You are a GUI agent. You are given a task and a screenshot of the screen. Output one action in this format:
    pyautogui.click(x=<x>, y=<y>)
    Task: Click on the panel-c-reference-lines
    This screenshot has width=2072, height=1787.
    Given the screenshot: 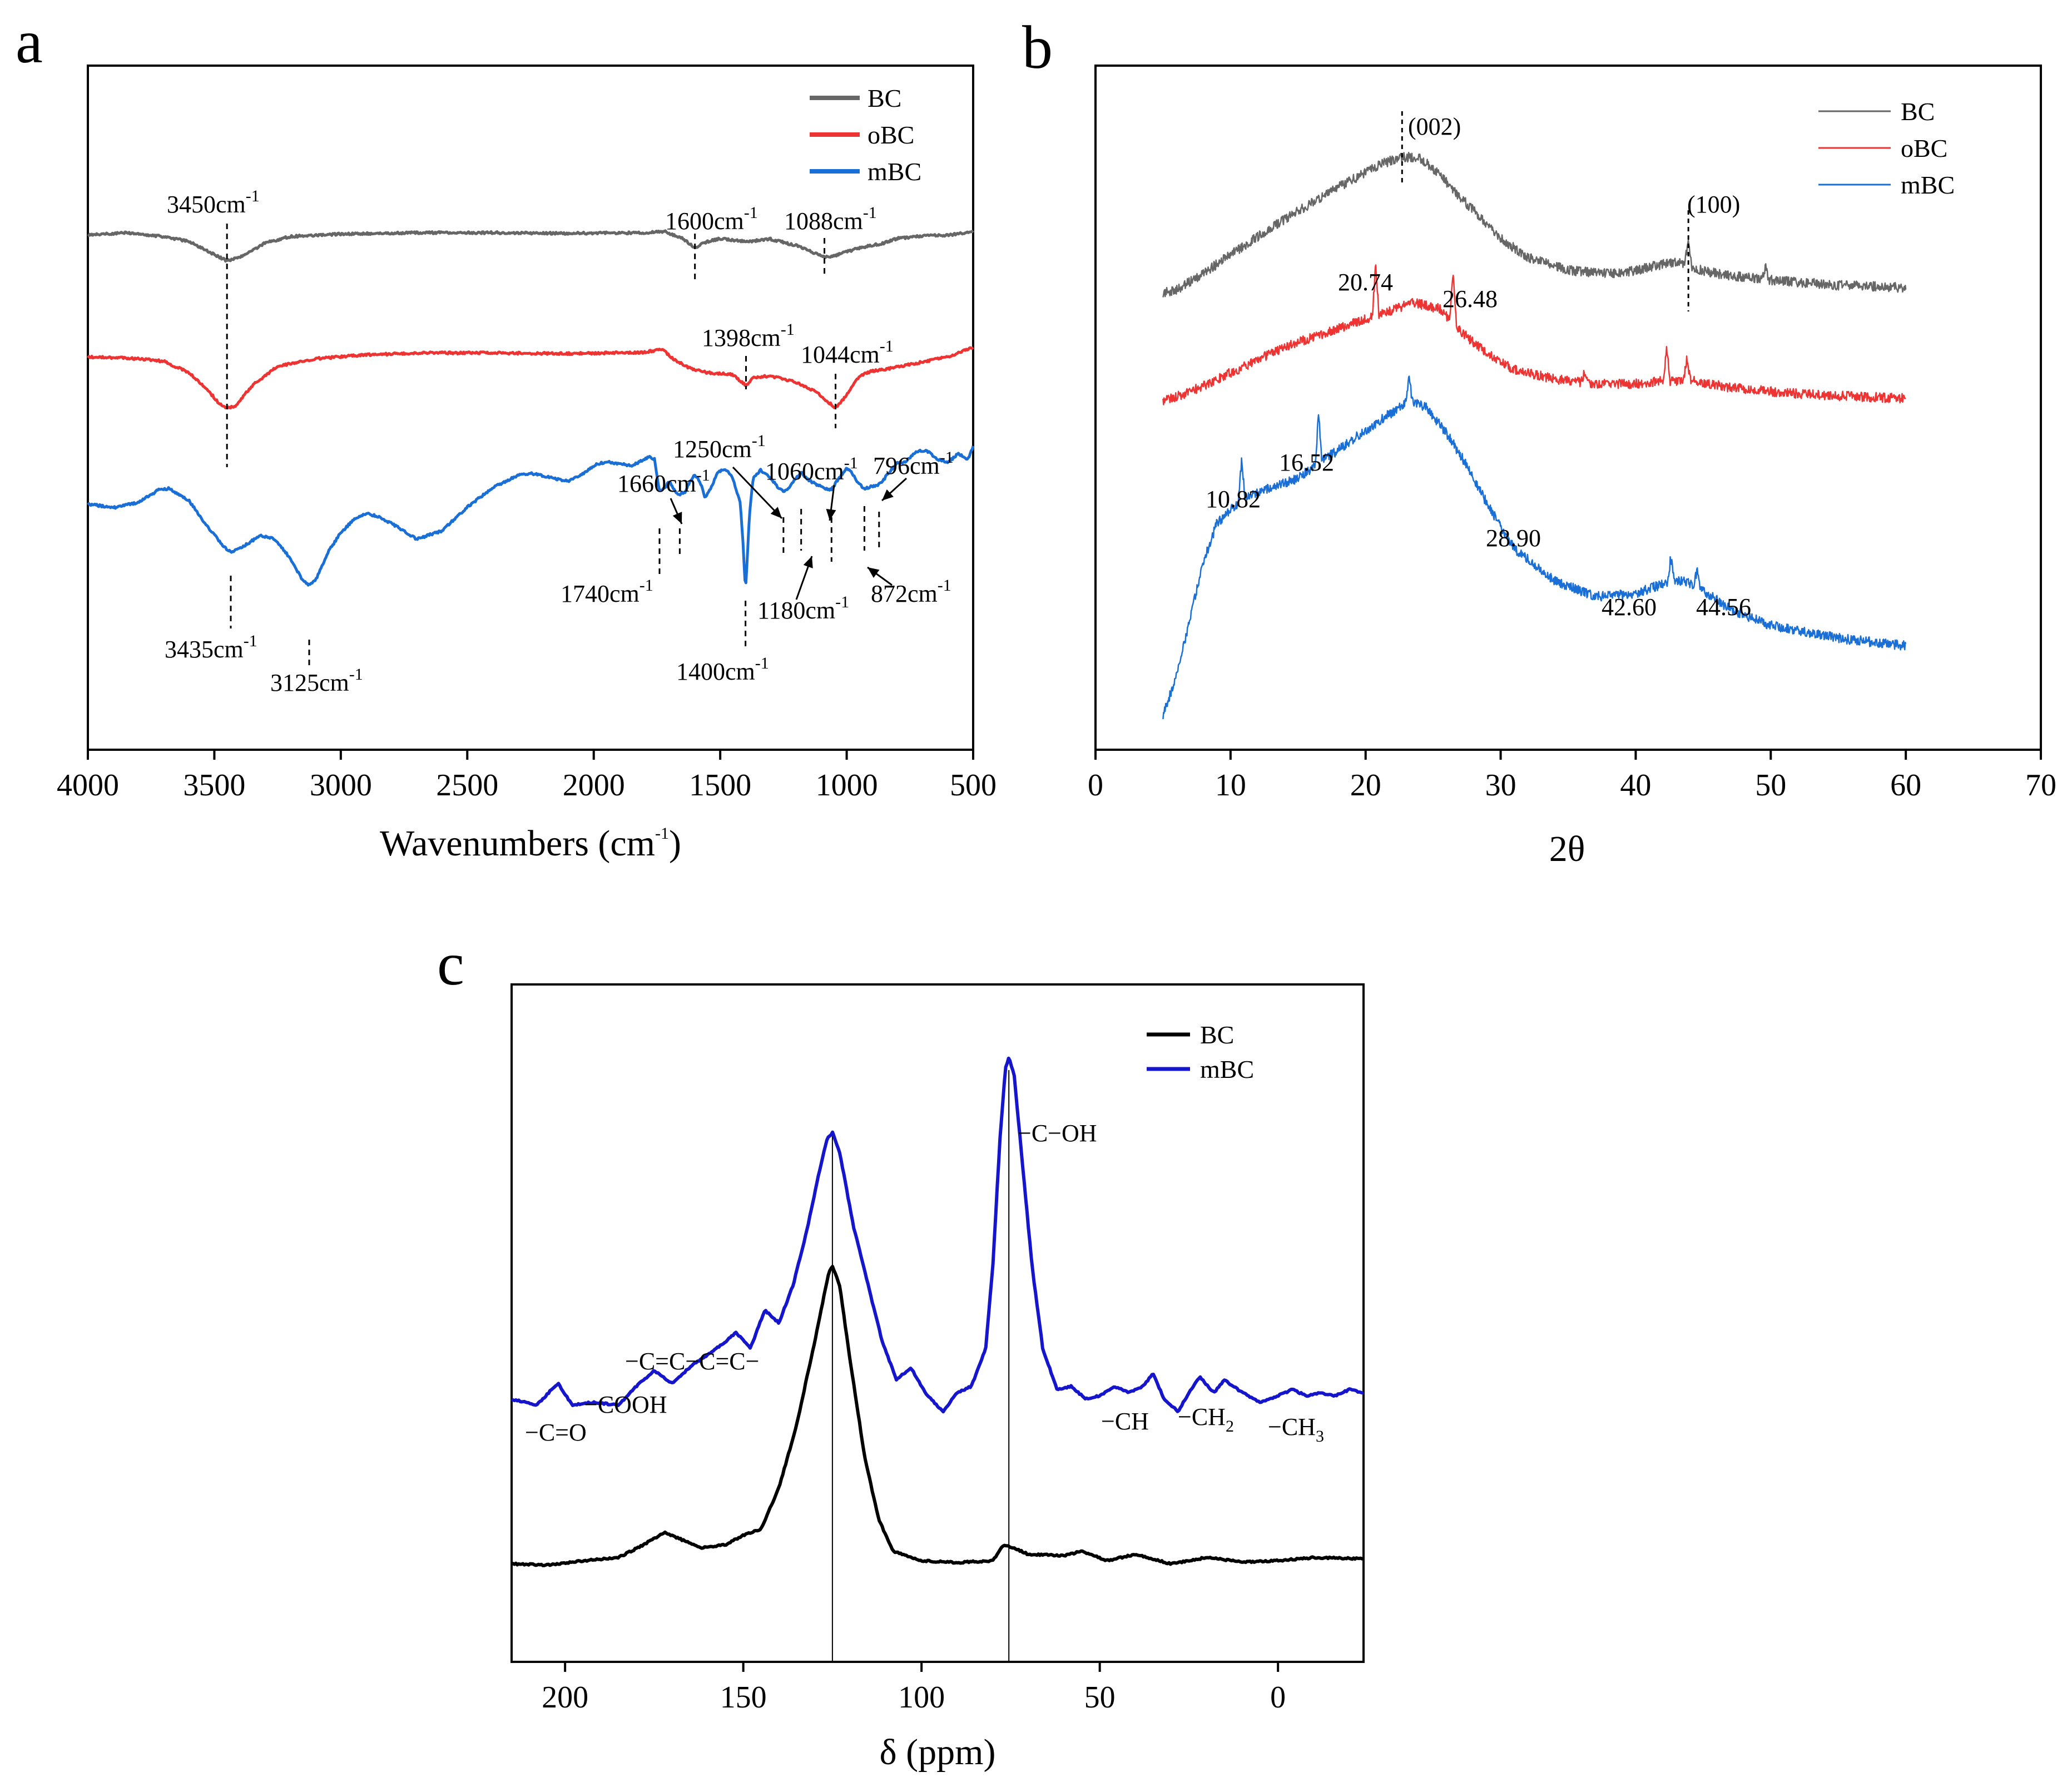 What is the action you would take?
    pyautogui.click(x=920, y=1366)
    